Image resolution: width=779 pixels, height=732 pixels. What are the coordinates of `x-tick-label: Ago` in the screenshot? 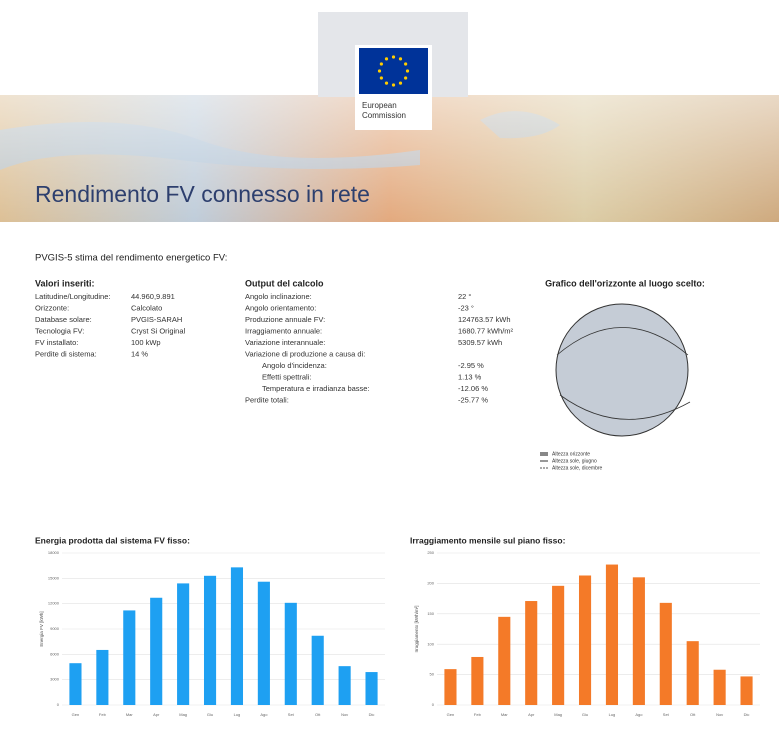 It's located at (264, 714).